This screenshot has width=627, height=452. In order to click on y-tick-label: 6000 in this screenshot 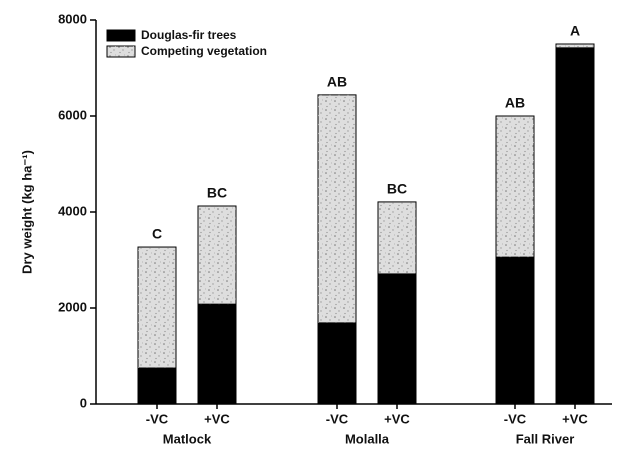, I will do `click(72, 114)`.